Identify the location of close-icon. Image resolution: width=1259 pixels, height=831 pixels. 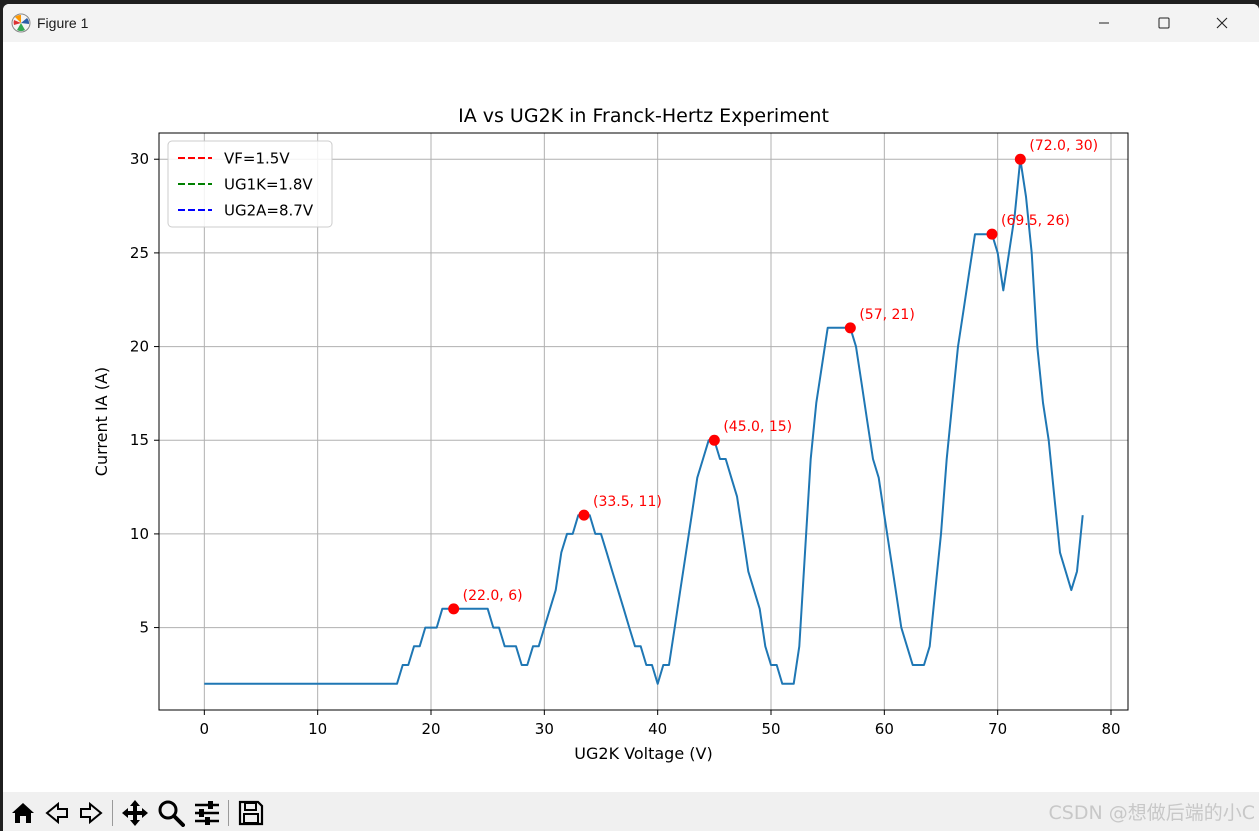
(1222, 23).